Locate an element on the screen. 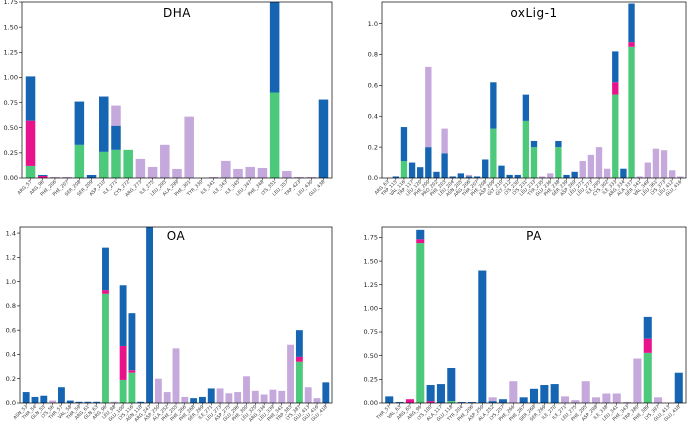  ytick-label: 0.8 is located at coordinates (11, 306).